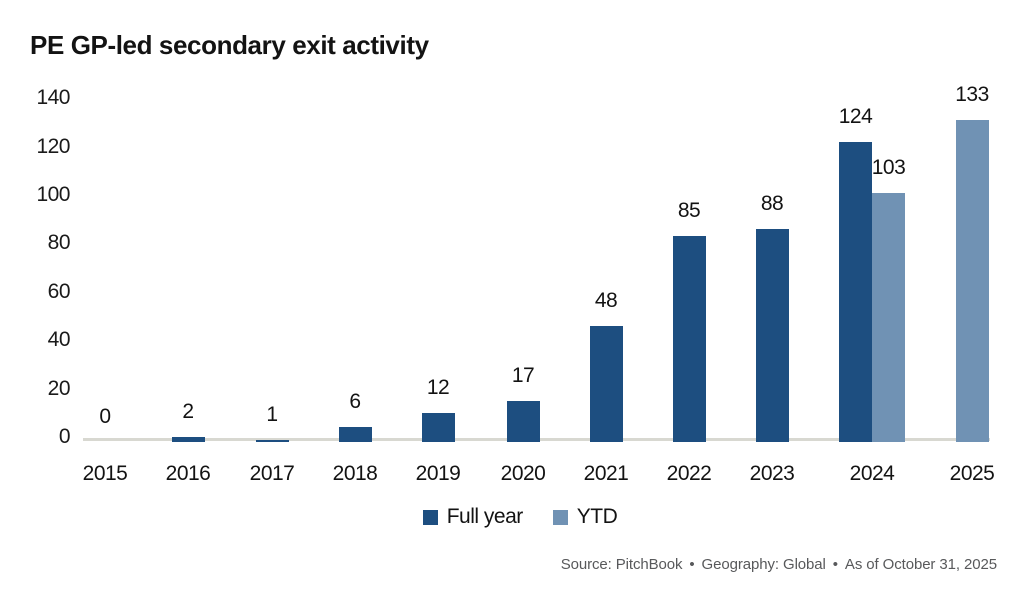 This screenshot has width=1024, height=596. Describe the element at coordinates (59, 340) in the screenshot. I see `y-axis-tick-label: 40` at that location.